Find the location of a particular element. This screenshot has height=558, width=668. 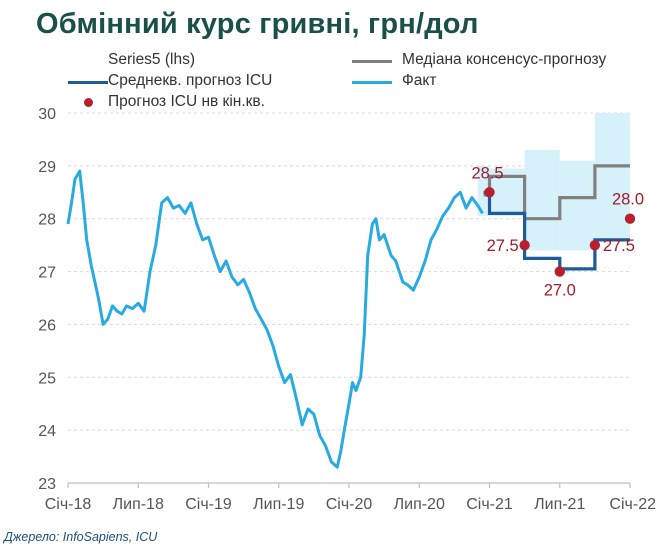

legend-series5: Series5 (lhs) is located at coordinates (198, 61).